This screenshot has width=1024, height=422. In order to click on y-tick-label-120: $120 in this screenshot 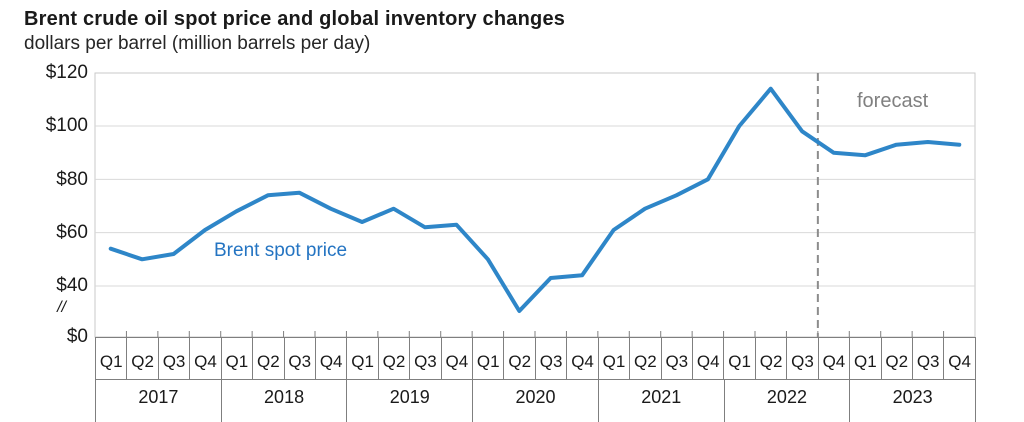, I will do `click(66, 72)`.